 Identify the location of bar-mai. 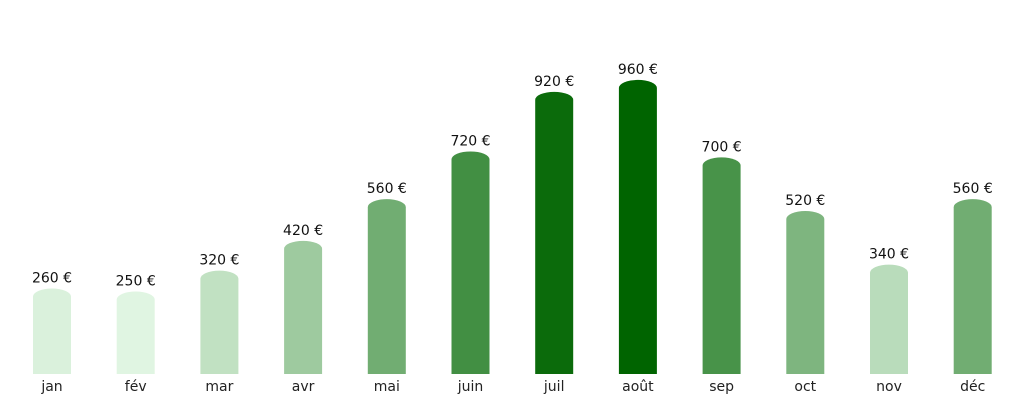
(386, 286).